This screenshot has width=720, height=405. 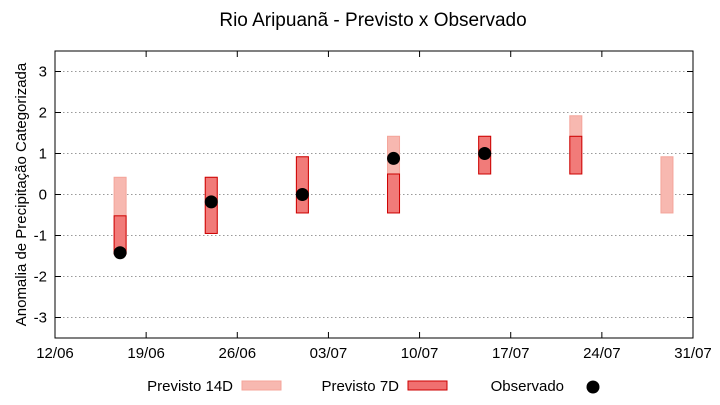 I want to click on x-tick-label: 24/07, so click(x=602, y=353).